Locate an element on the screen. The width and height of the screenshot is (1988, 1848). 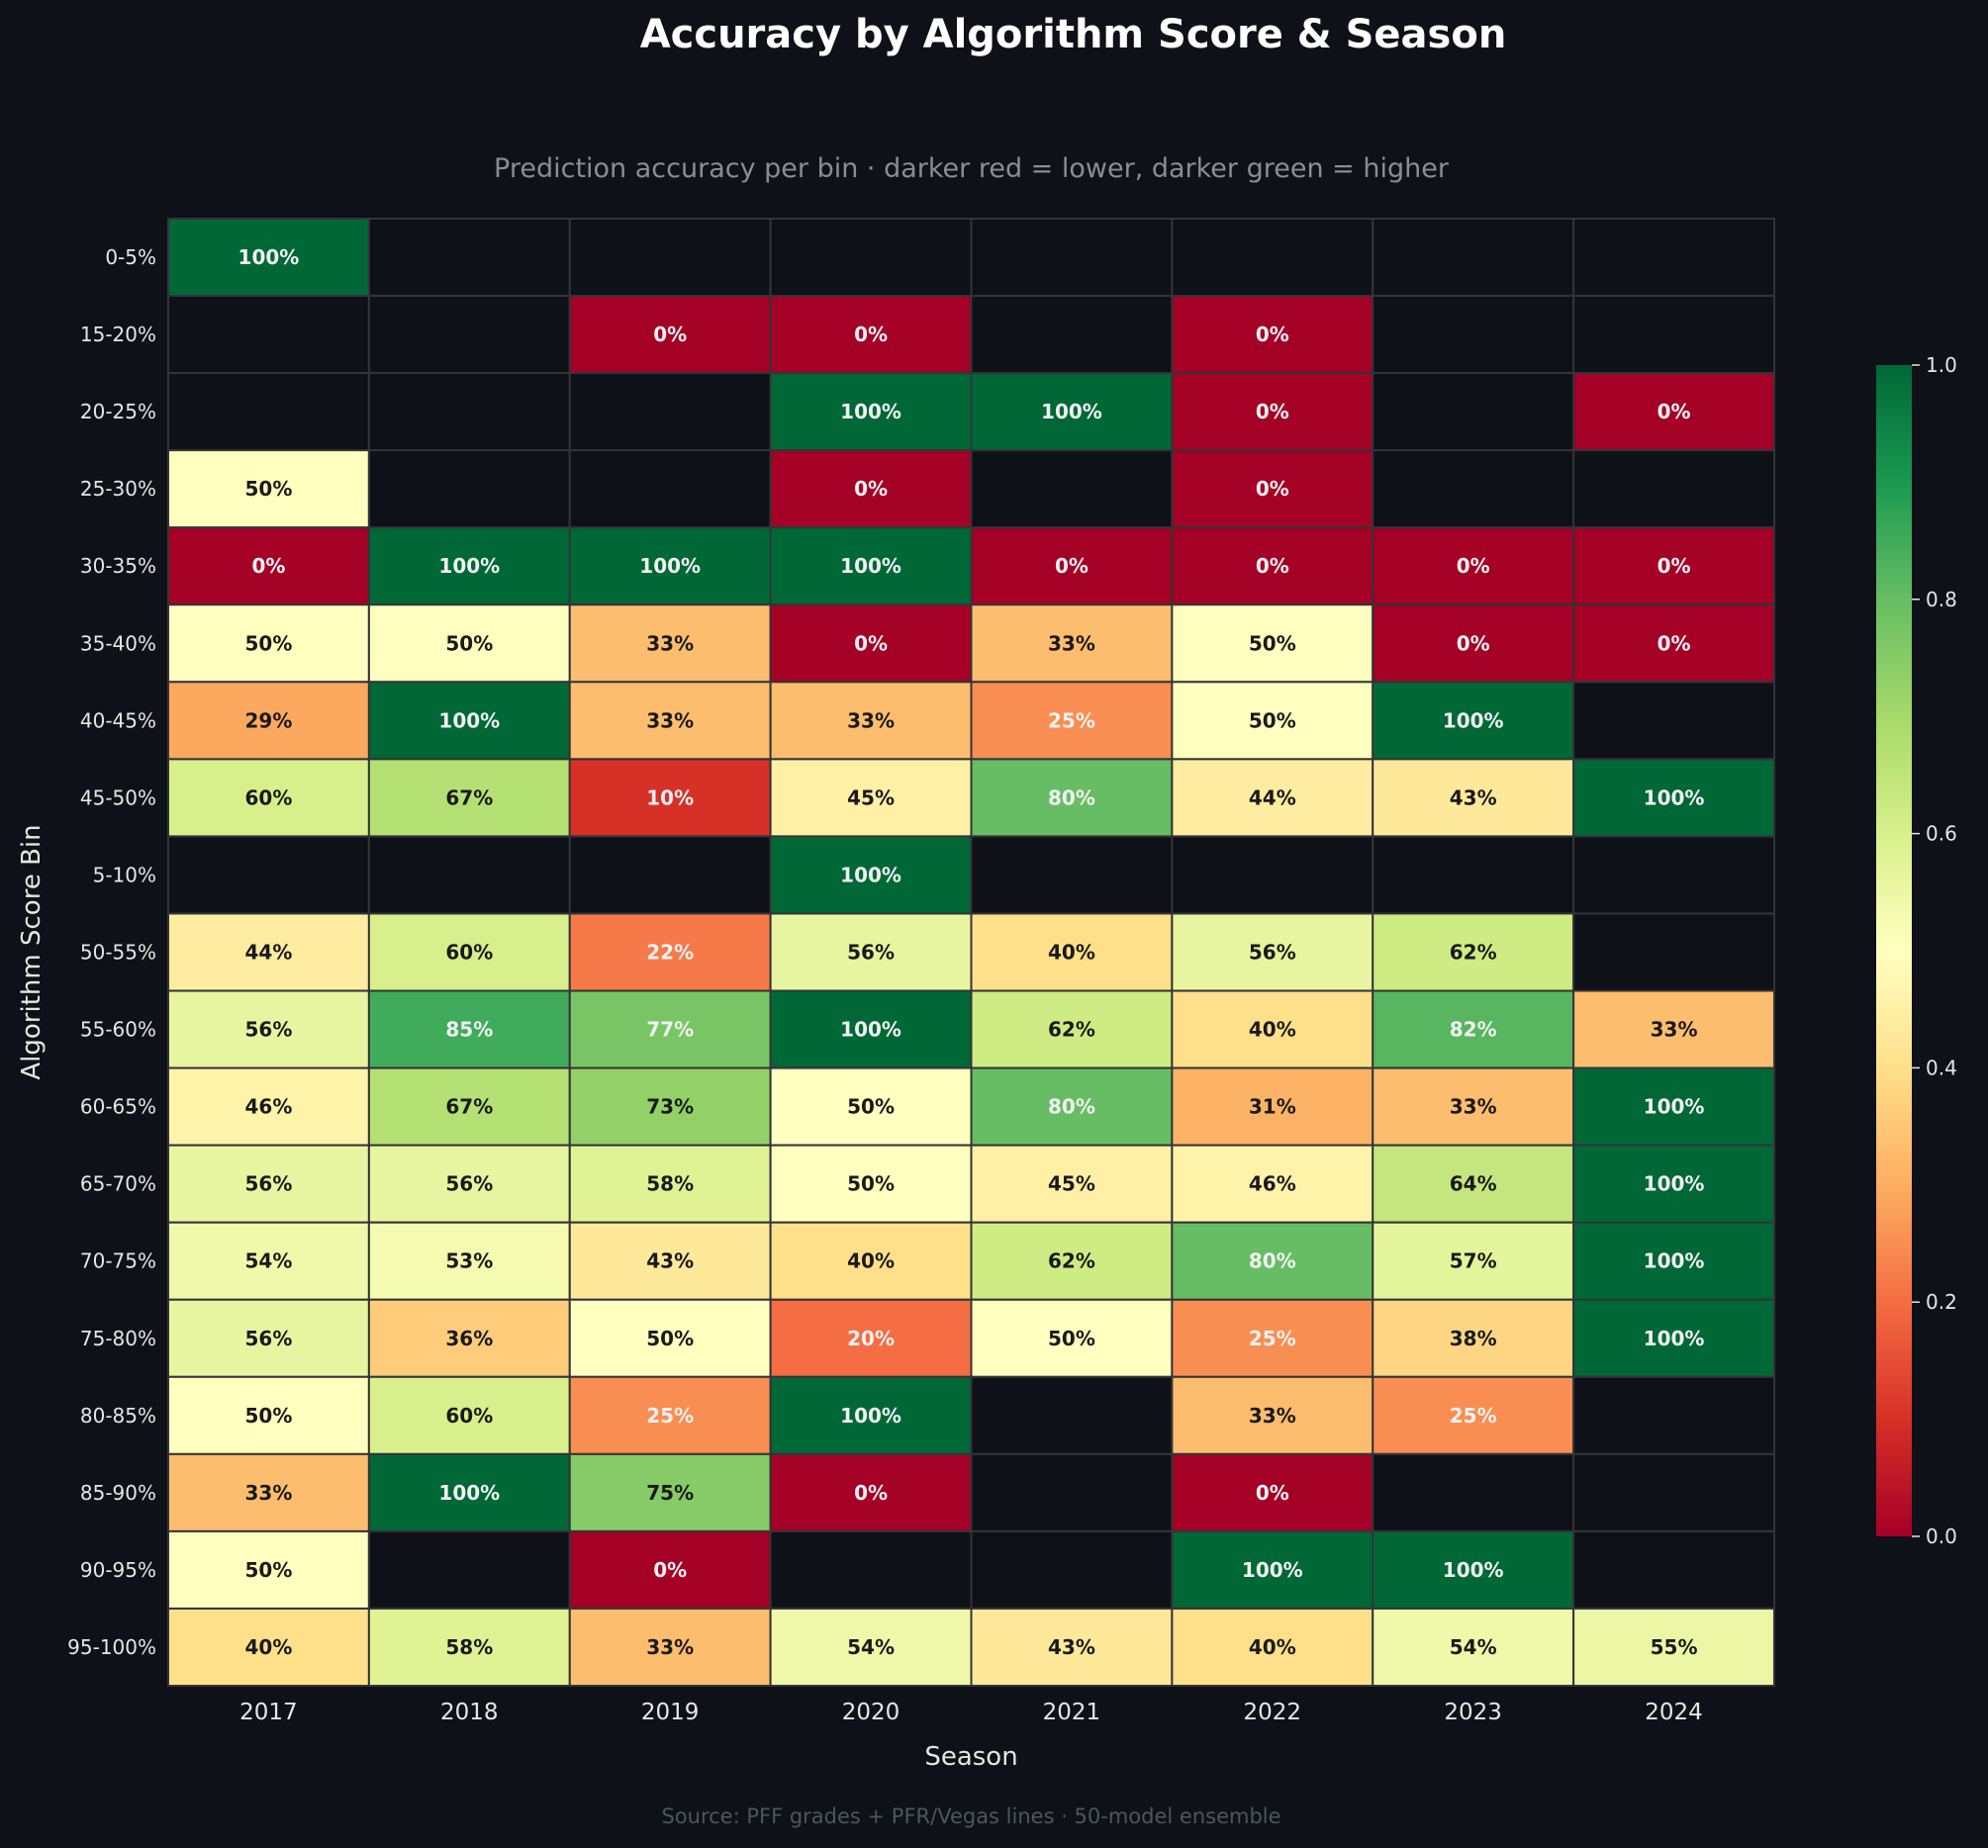
y-tick-label: 45-50% is located at coordinates (118, 797).